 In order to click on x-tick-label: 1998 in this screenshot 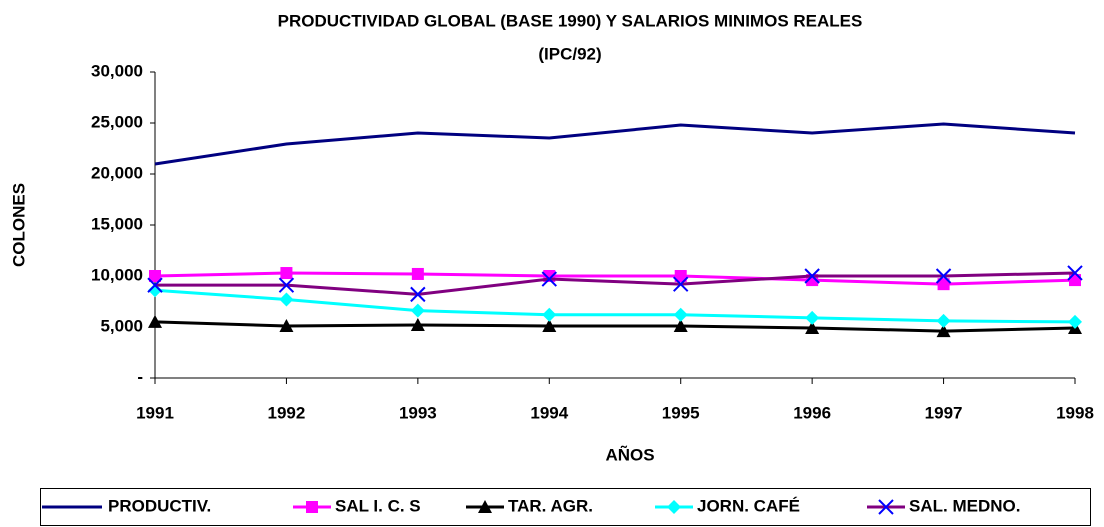, I will do `click(1075, 412)`.